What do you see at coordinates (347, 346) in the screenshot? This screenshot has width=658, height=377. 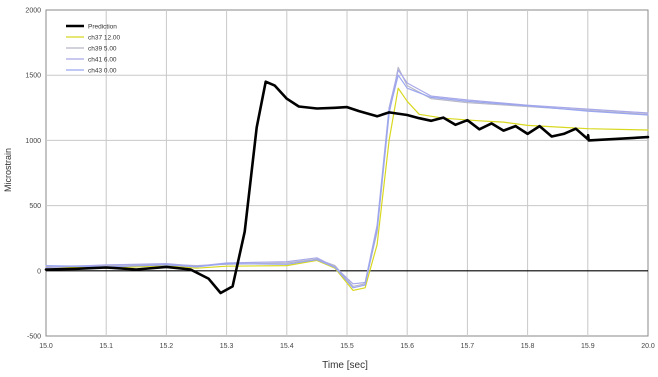 I see `x-tick-label: 15.5` at bounding box center [347, 346].